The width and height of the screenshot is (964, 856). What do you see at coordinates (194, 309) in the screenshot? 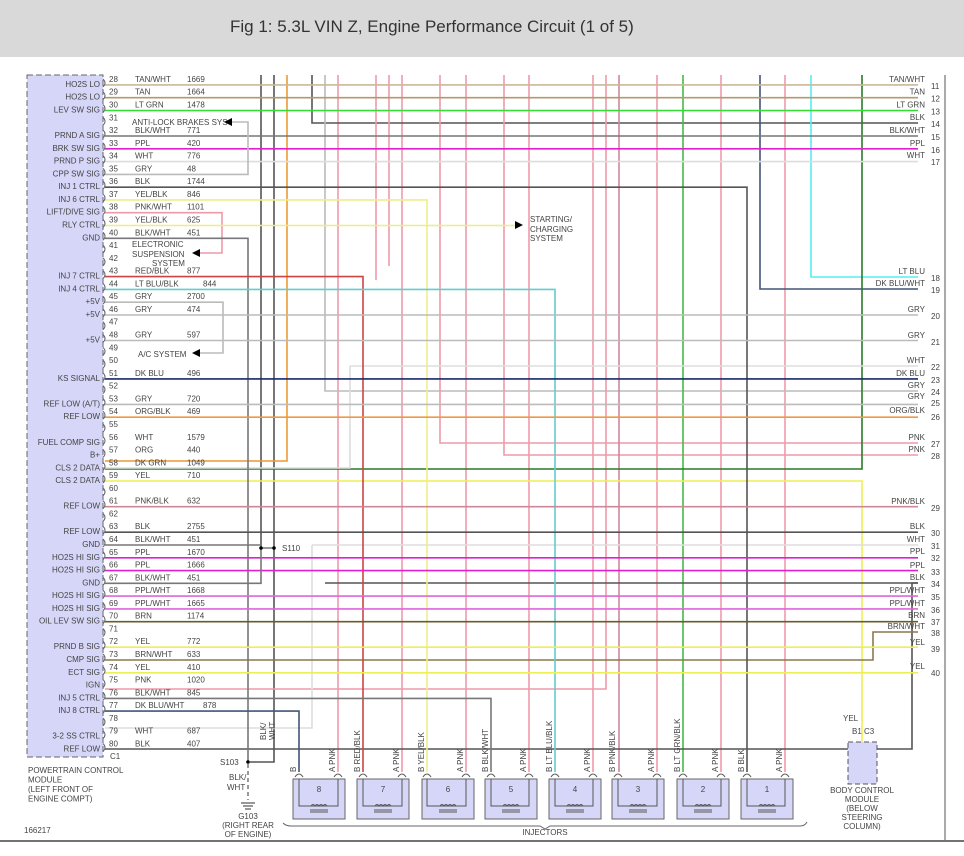
I see `circuit-number: 474` at bounding box center [194, 309].